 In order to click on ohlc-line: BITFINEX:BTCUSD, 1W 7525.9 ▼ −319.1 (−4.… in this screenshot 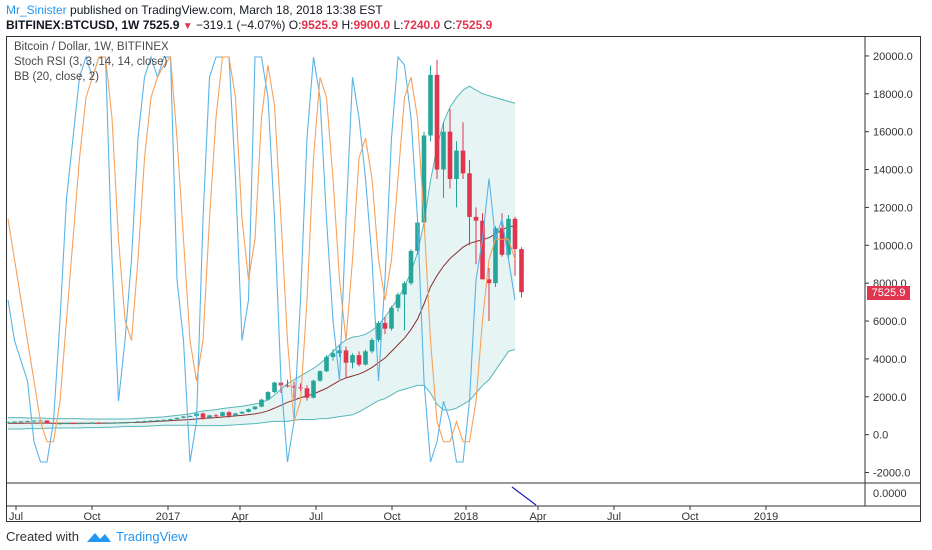, I will do `click(249, 25)`.